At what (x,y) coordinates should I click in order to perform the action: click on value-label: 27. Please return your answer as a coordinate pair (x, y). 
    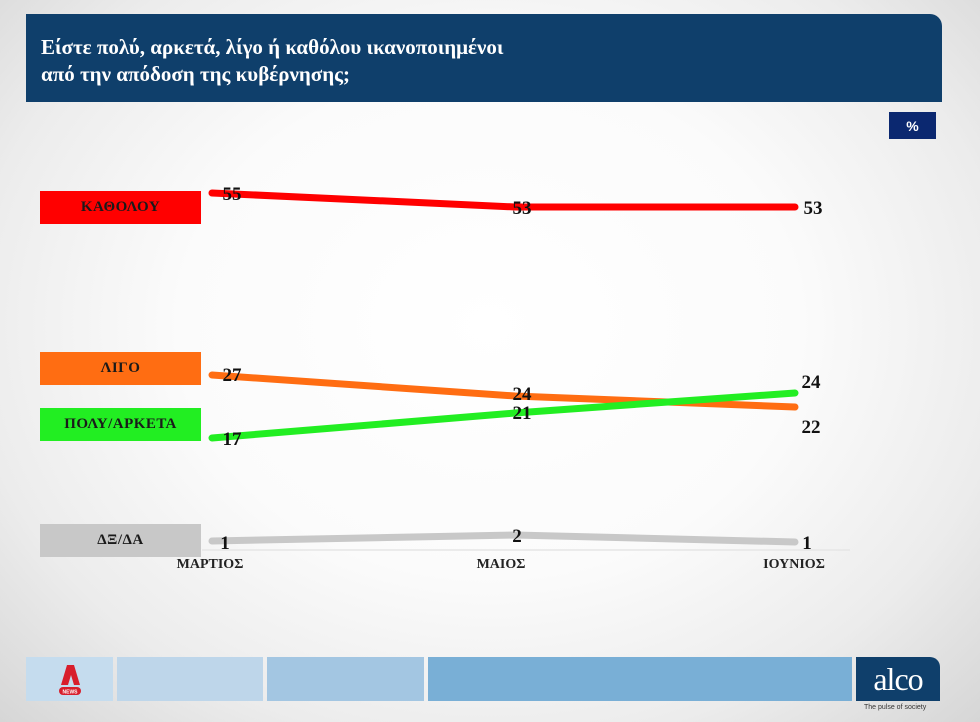
    Looking at the image, I should click on (232, 375).